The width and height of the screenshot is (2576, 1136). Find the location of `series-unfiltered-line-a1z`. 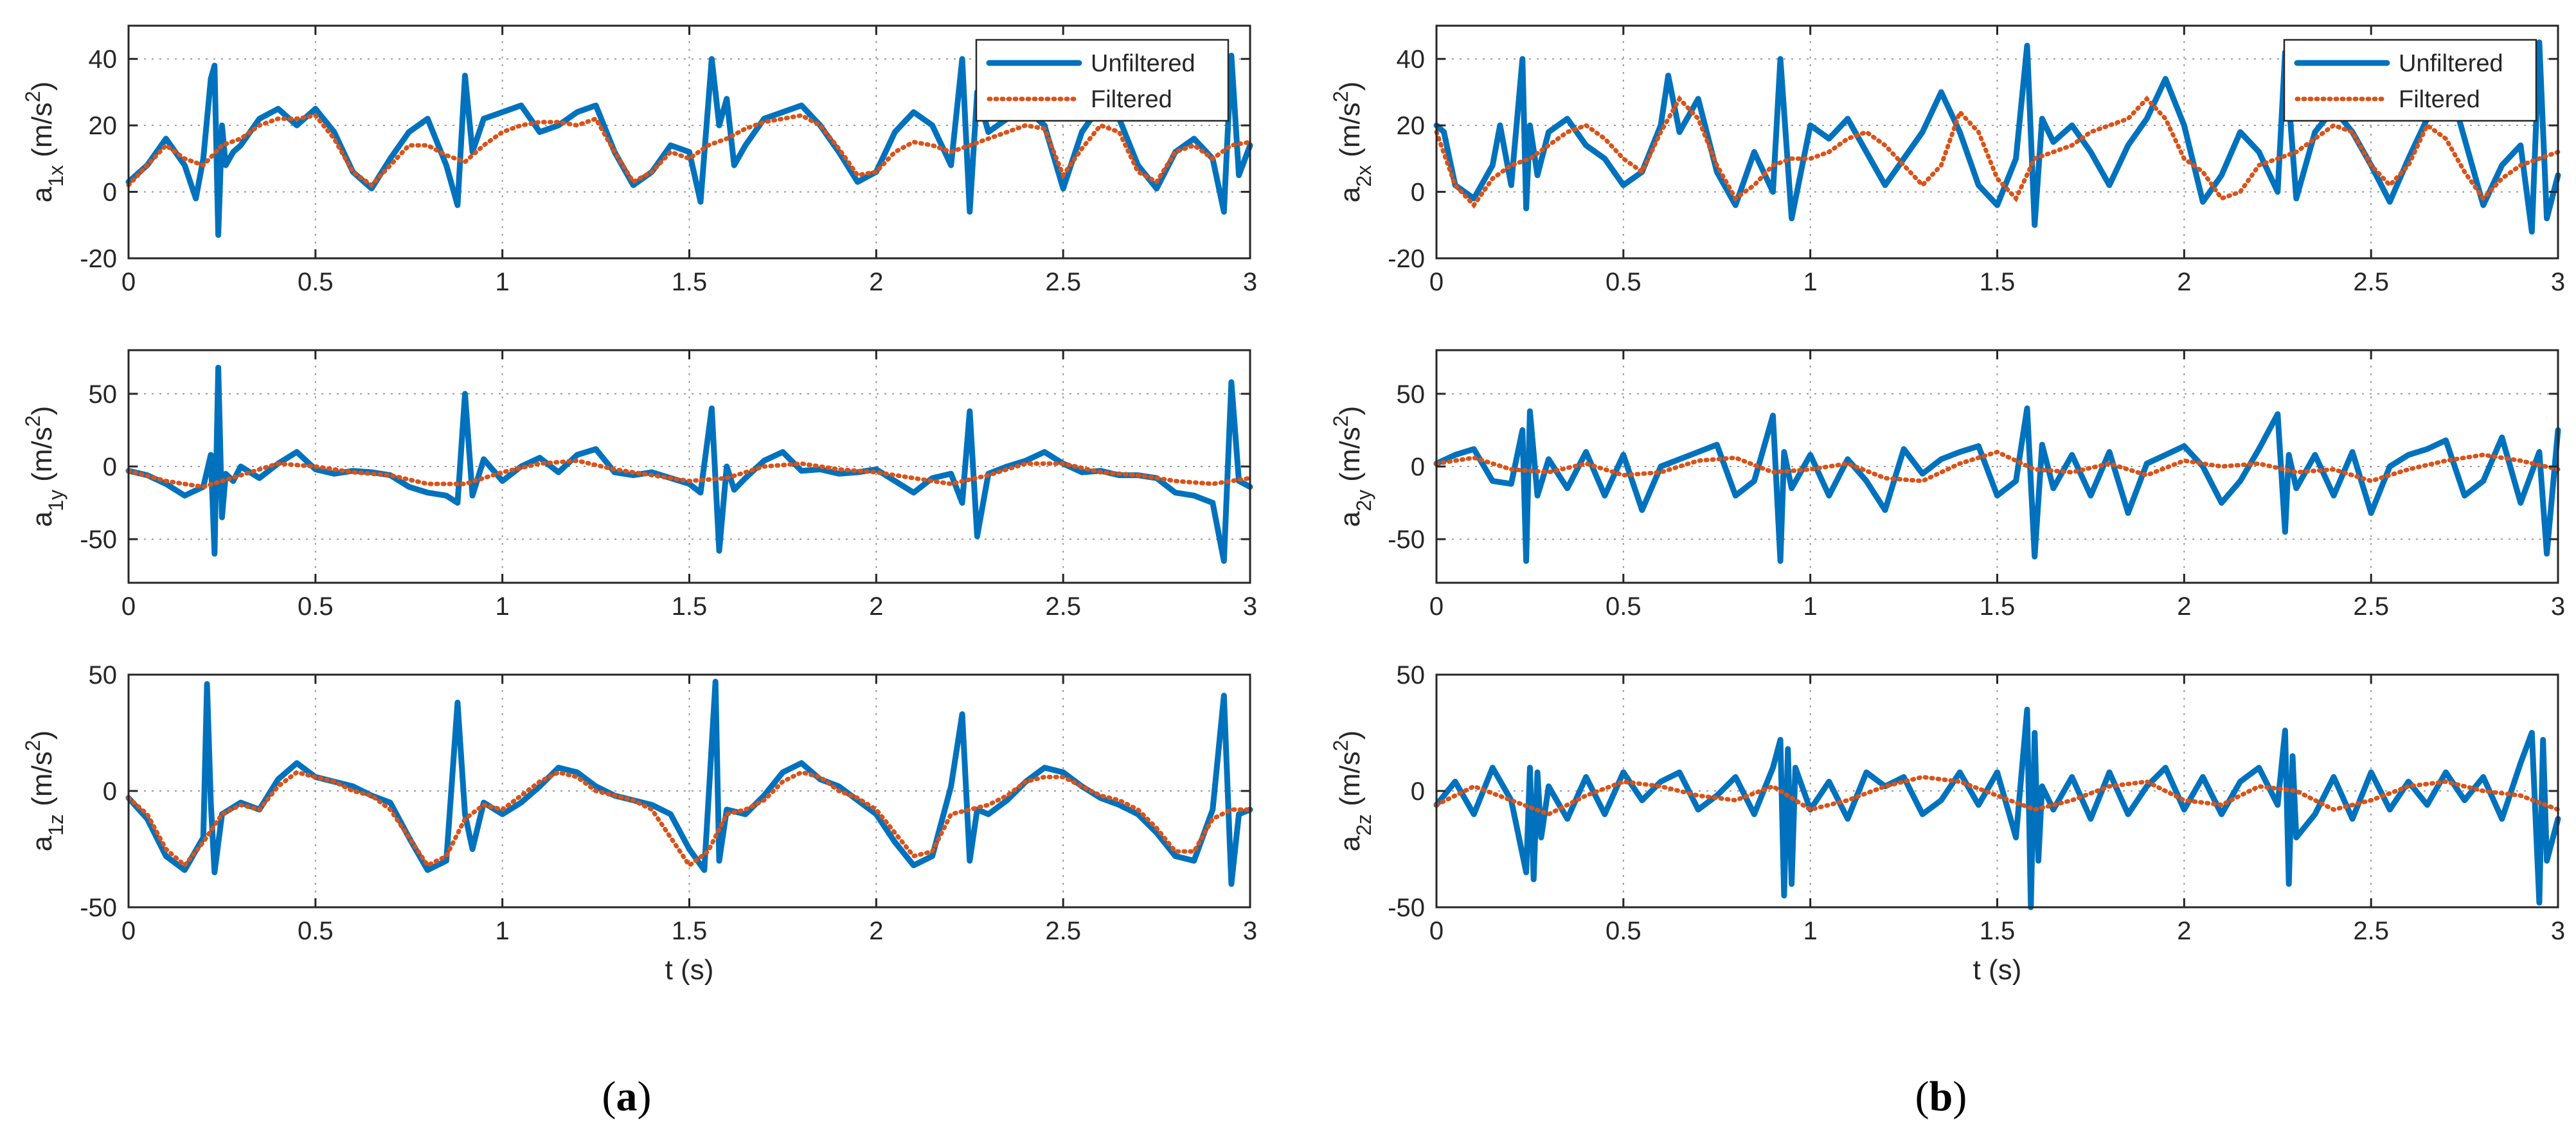

series-unfiltered-line-a1z is located at coordinates (689, 783).